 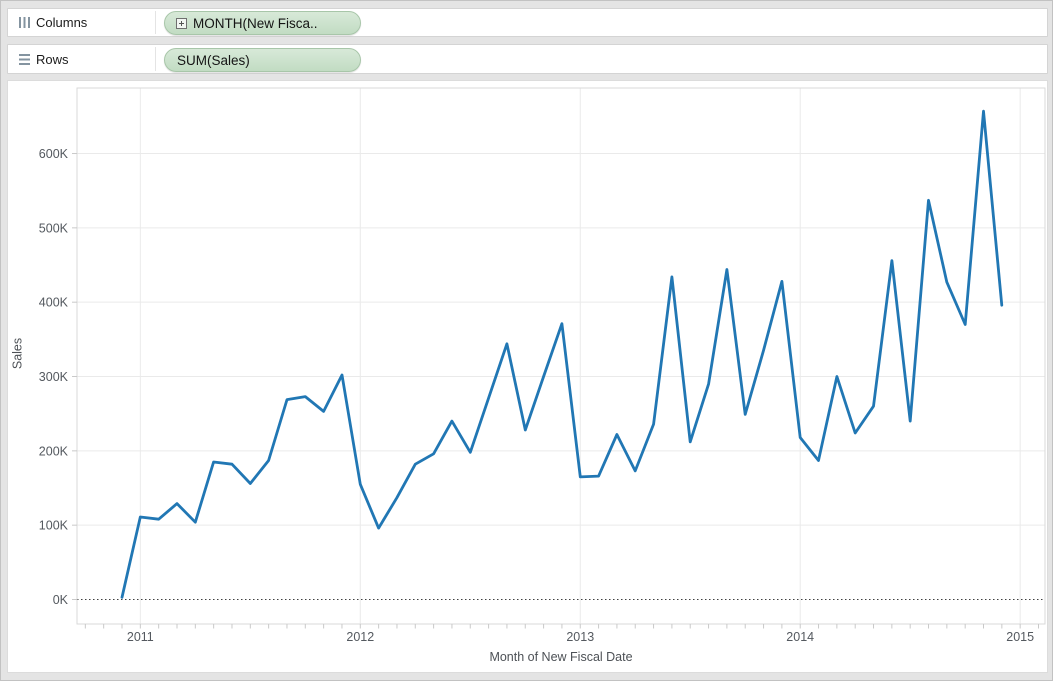 What do you see at coordinates (52, 59) in the screenshot?
I see `rows-shelf-label: Rows` at bounding box center [52, 59].